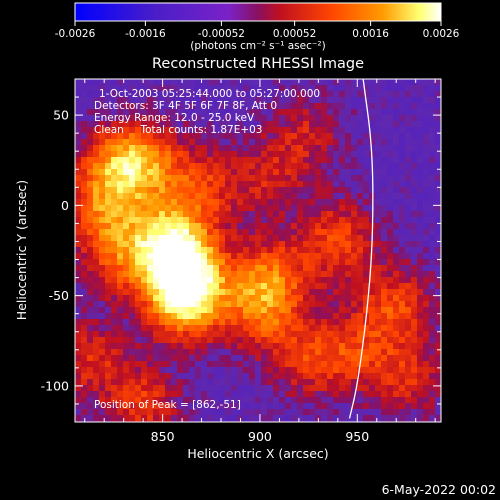 The width and height of the screenshot is (500, 500). What do you see at coordinates (258, 64) in the screenshot?
I see `chart-title: Reconstructed RHESSI Image` at bounding box center [258, 64].